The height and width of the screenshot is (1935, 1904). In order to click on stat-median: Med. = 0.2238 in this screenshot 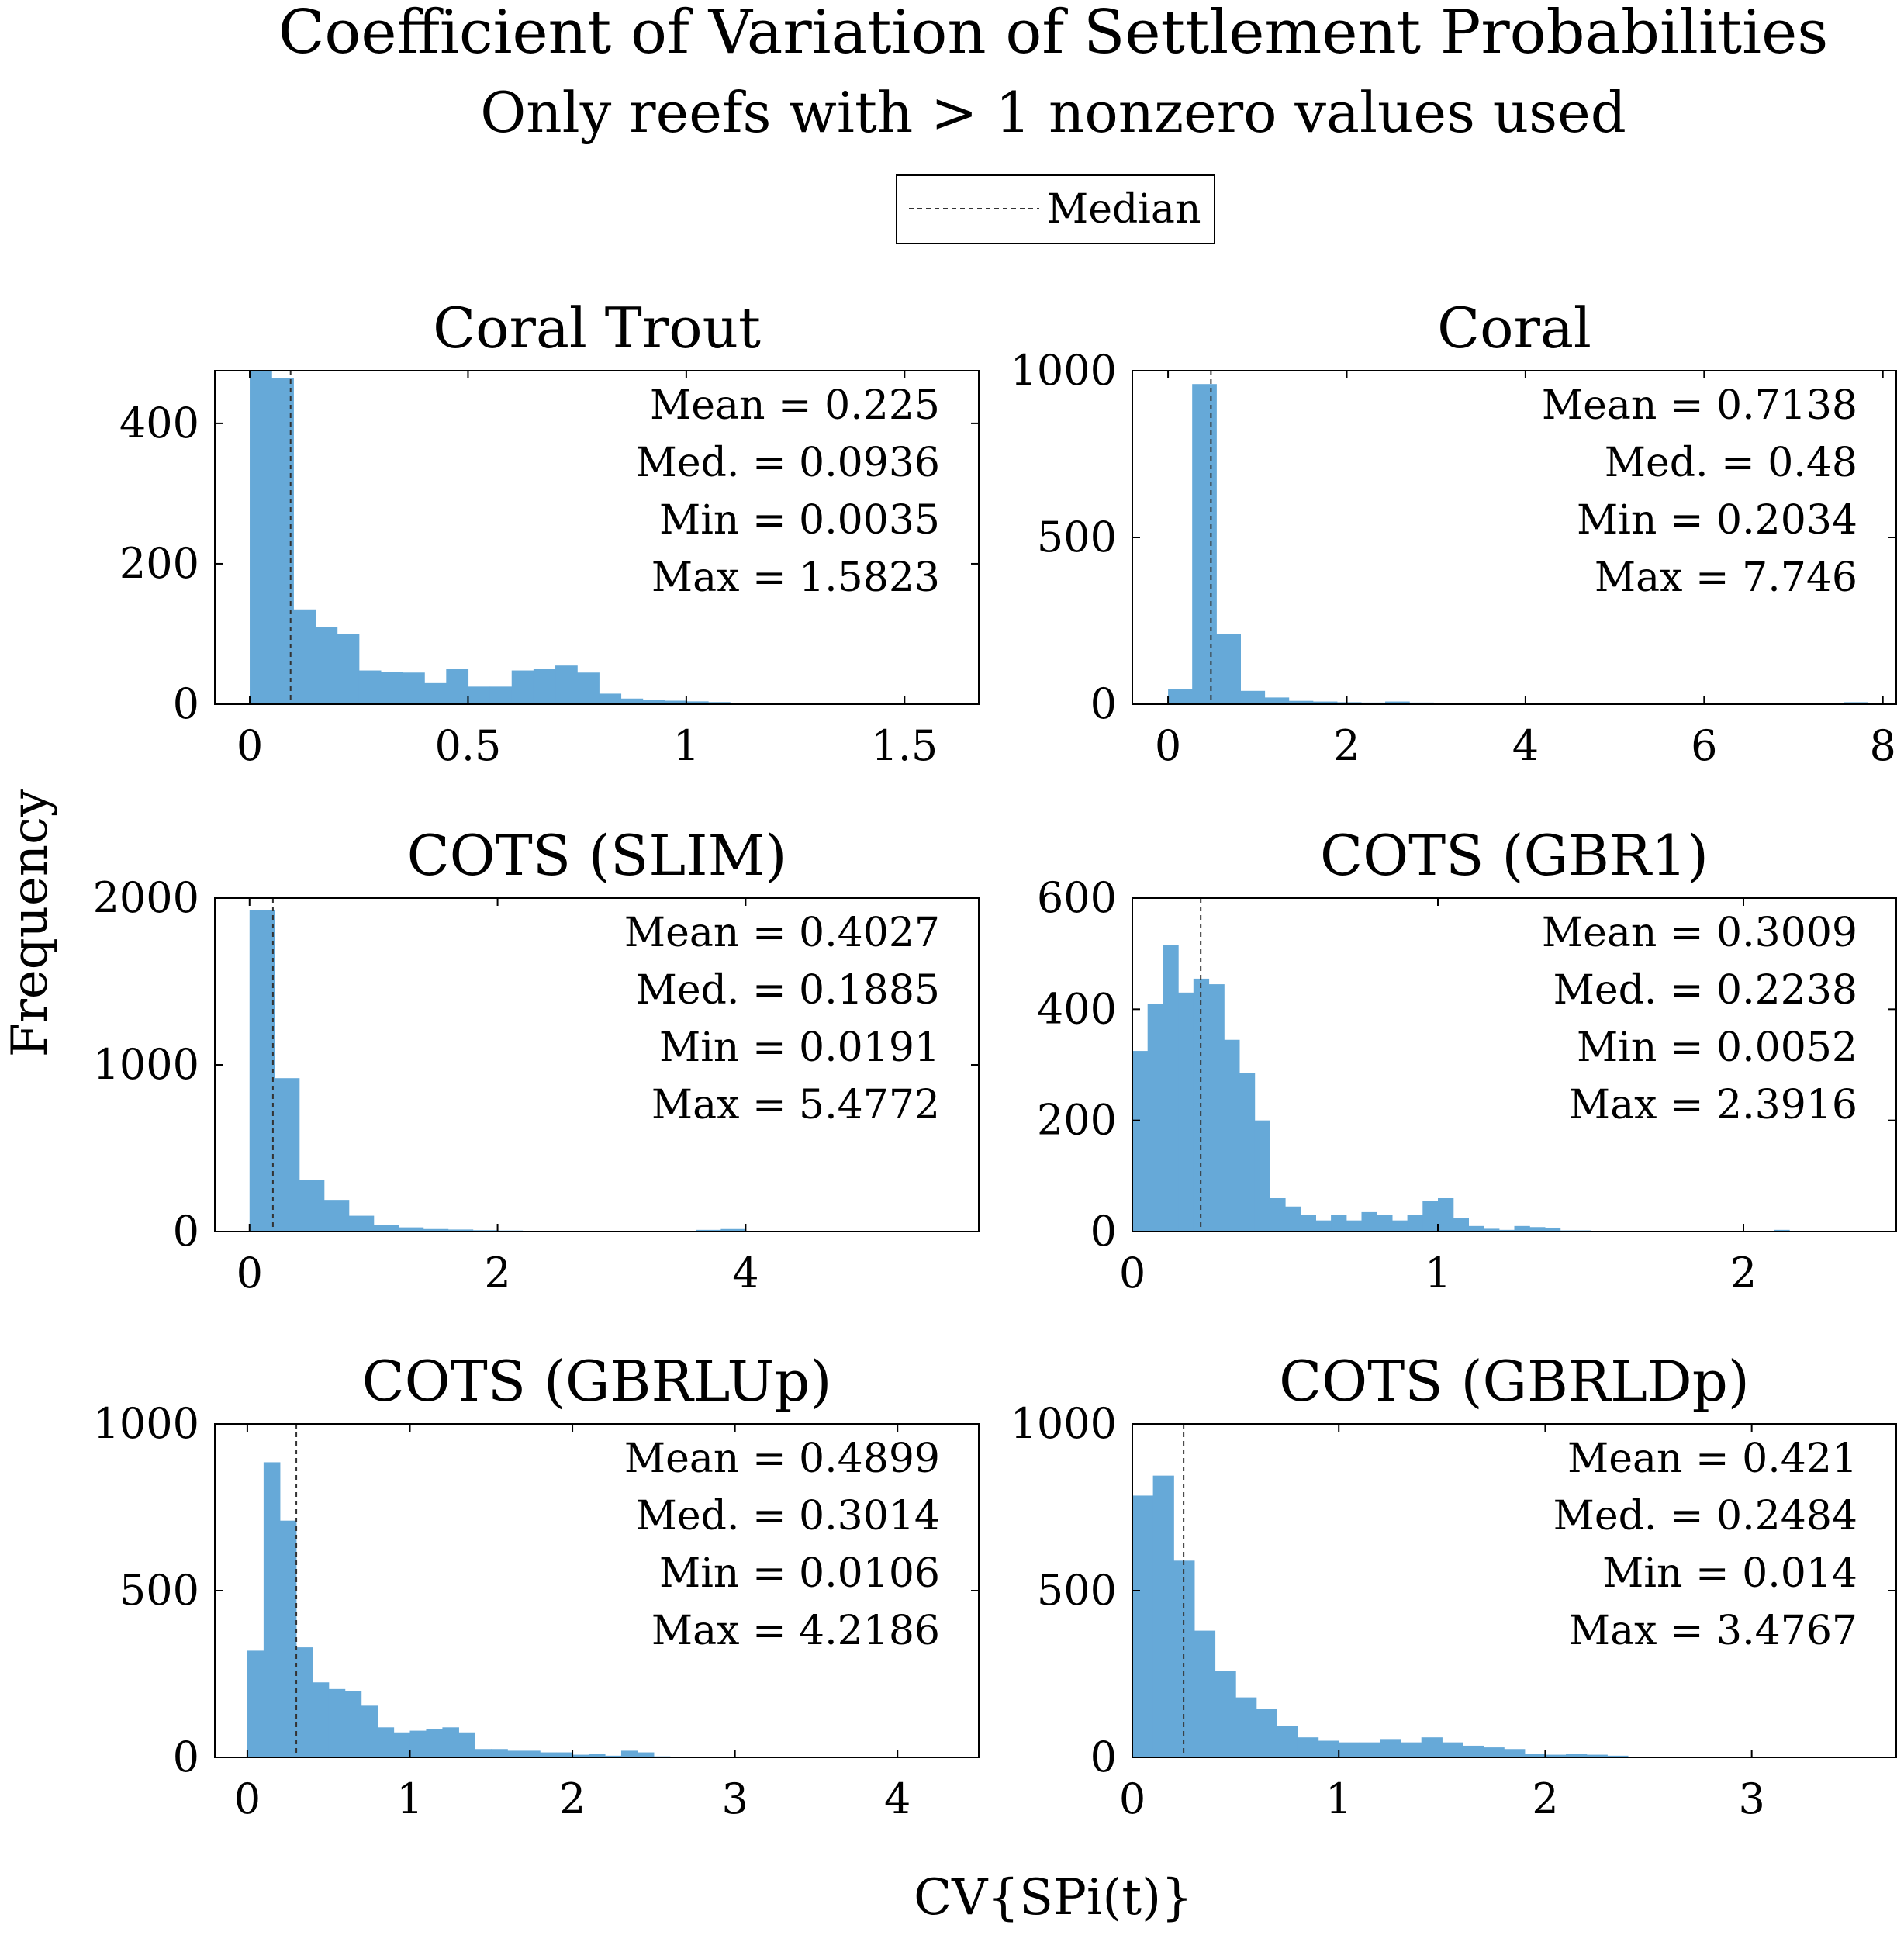, I will do `click(1705, 990)`.